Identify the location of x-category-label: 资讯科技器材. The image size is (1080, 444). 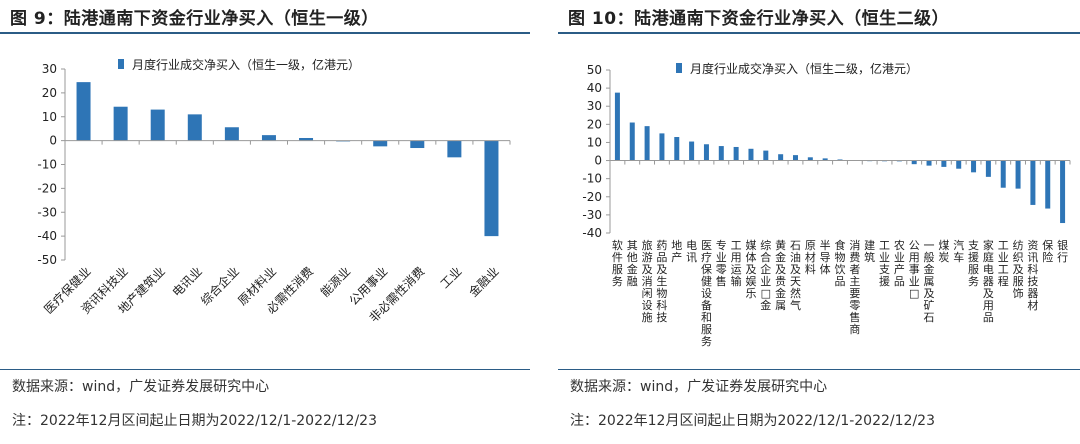
(1032, 275).